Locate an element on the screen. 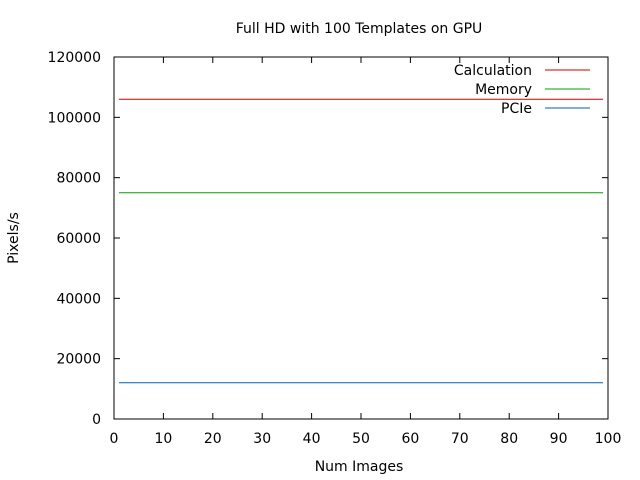 This screenshot has width=640, height=480. x-tick-label: 10 is located at coordinates (163, 439).